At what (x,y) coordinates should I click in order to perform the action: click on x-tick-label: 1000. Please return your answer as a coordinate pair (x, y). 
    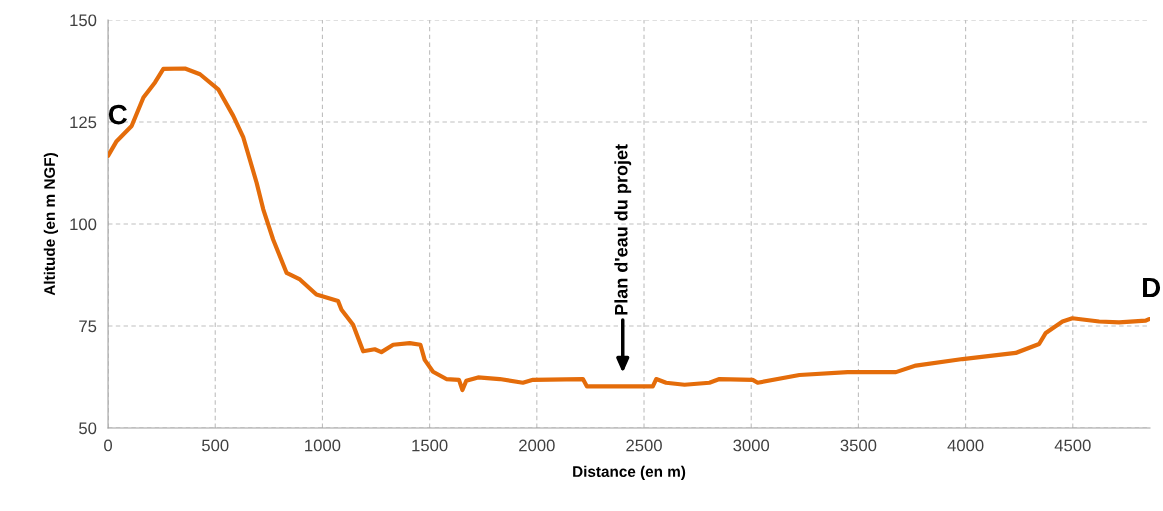
    Looking at the image, I should click on (323, 445).